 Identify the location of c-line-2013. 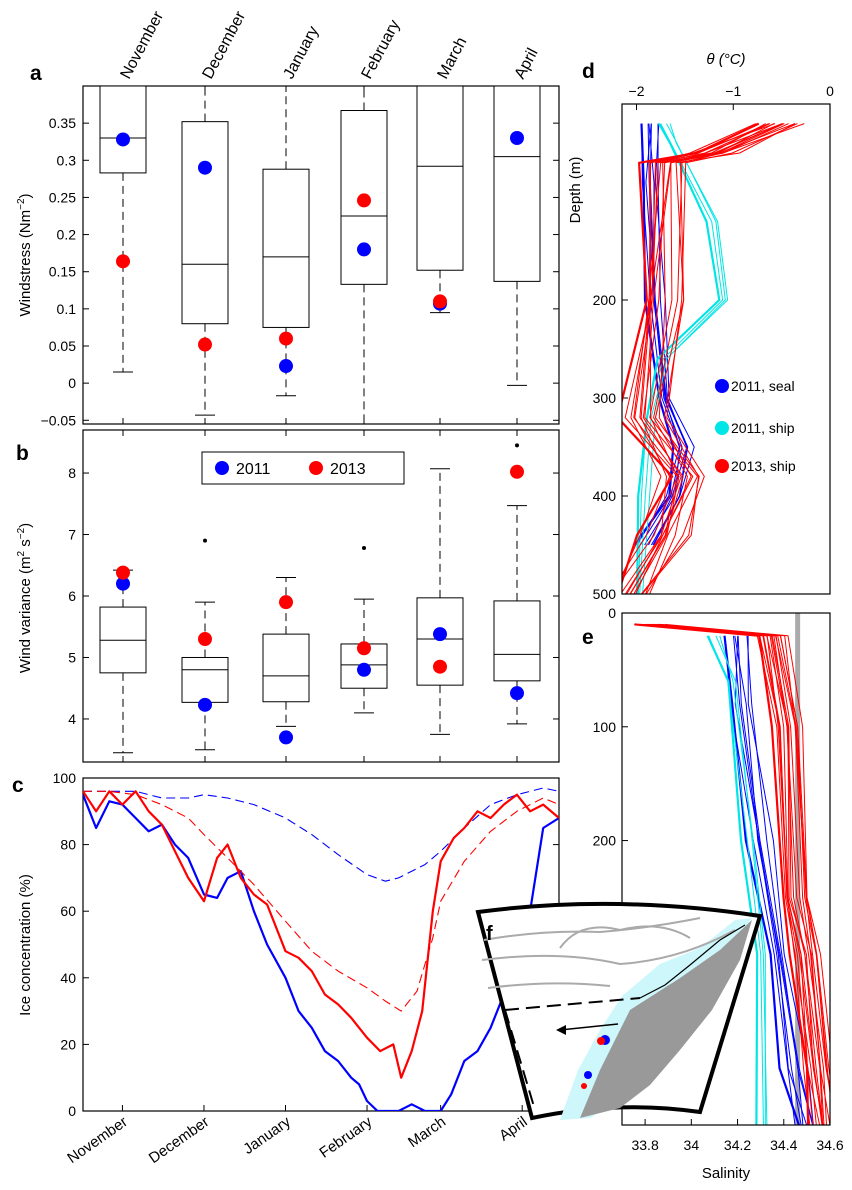
(321, 934).